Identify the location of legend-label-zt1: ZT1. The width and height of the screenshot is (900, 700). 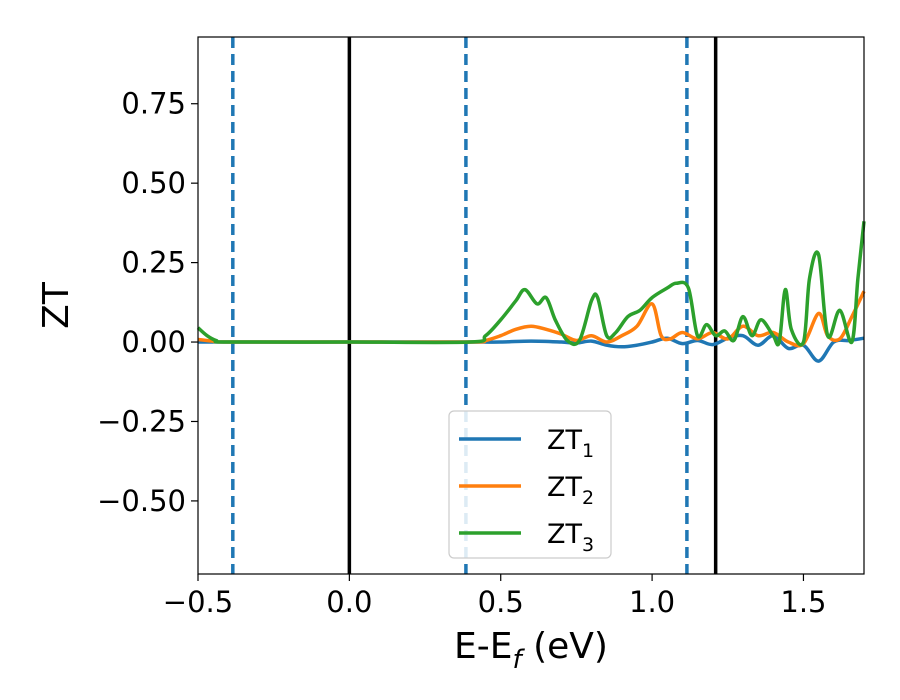
(570, 443).